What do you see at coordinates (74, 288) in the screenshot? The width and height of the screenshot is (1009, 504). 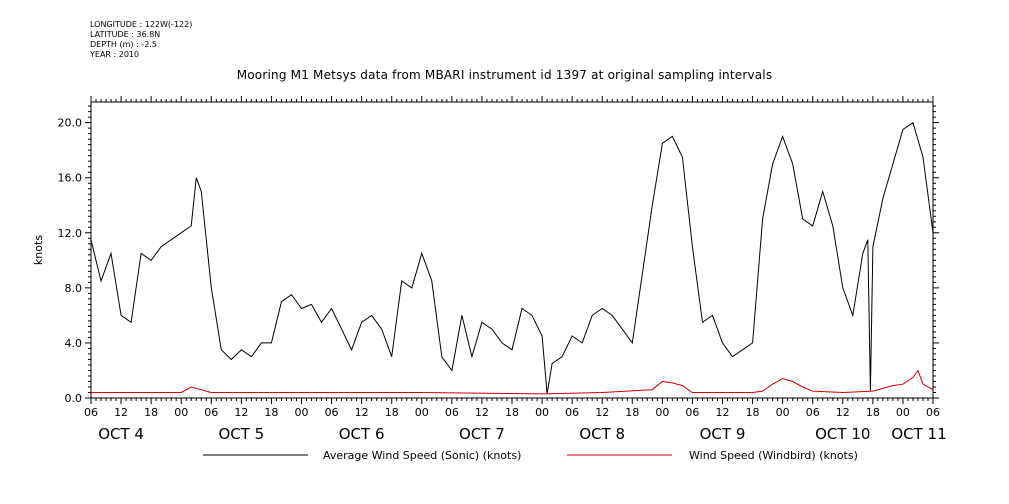 I see `y-tick-label: 8.0` at bounding box center [74, 288].